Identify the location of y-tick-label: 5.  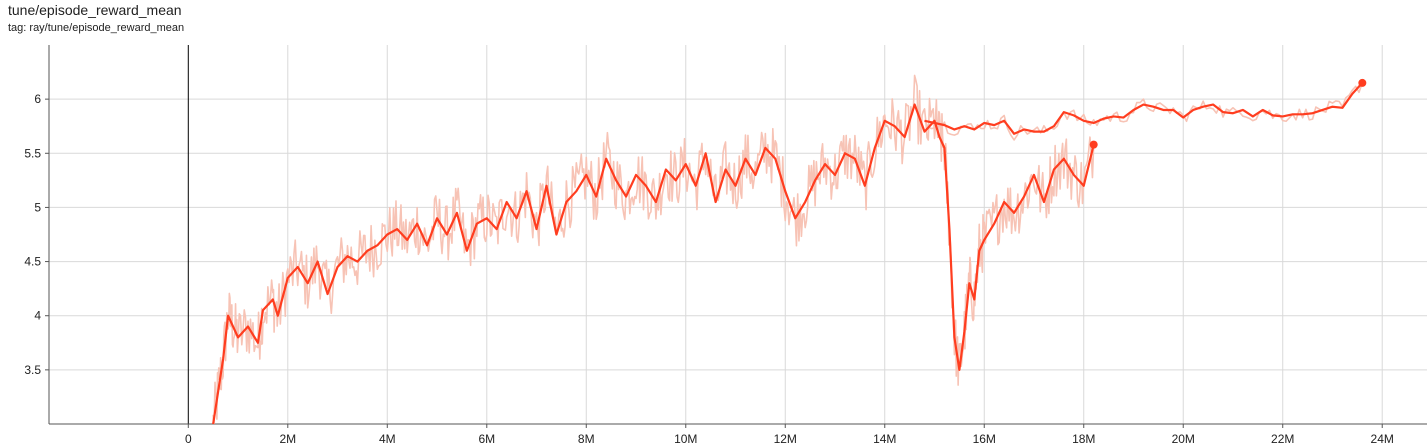
(37, 207).